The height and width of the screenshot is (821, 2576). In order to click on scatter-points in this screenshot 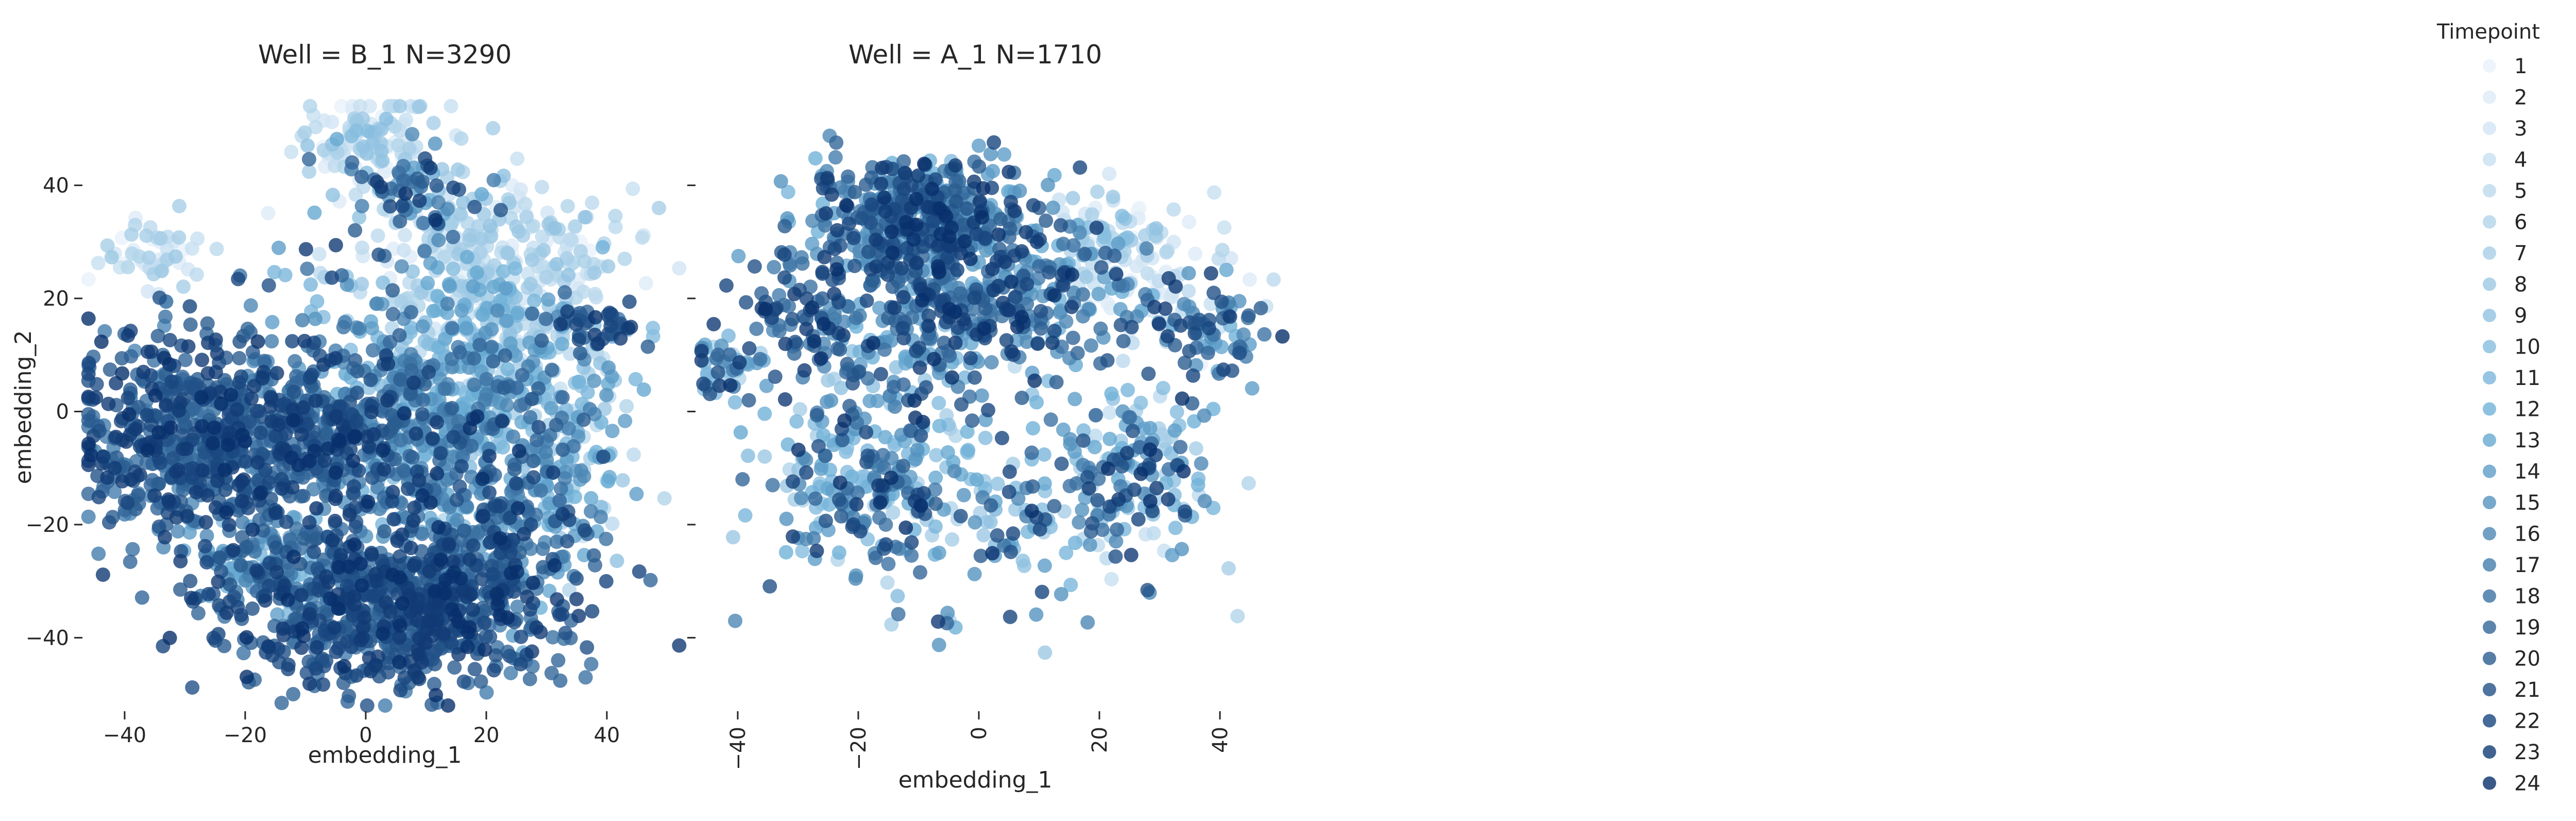, I will do `click(992, 394)`.